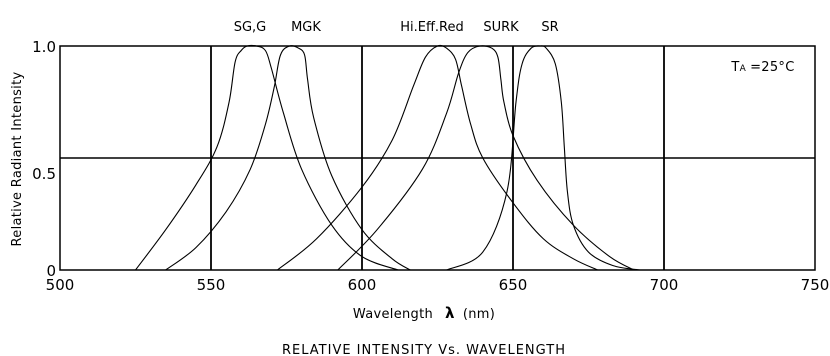  Describe the element at coordinates (424, 349) in the screenshot. I see `chart-caption: RELATIVE INTENSITY Vs. WAVELENGTH` at that location.